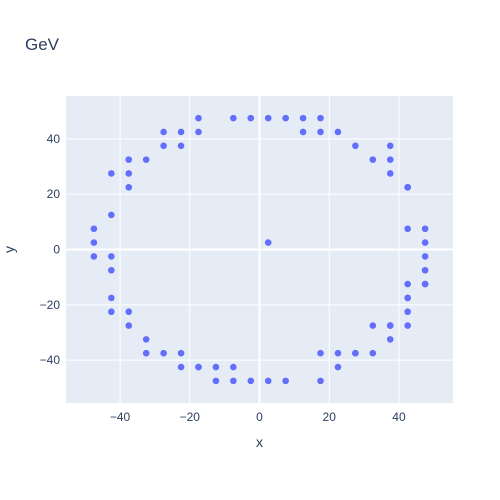  Describe the element at coordinates (120, 417) in the screenshot. I see `x-tick-label: −40` at that location.